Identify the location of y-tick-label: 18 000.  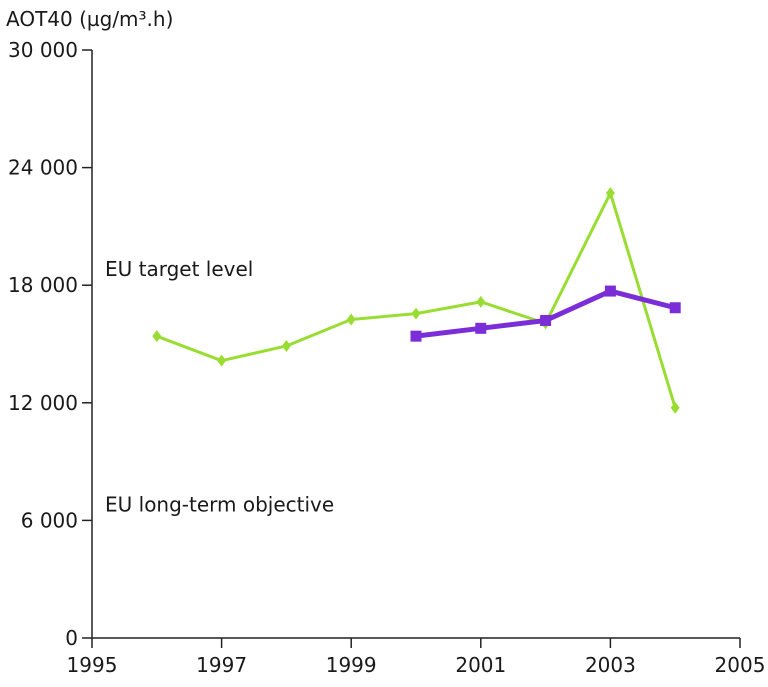
(43, 285).